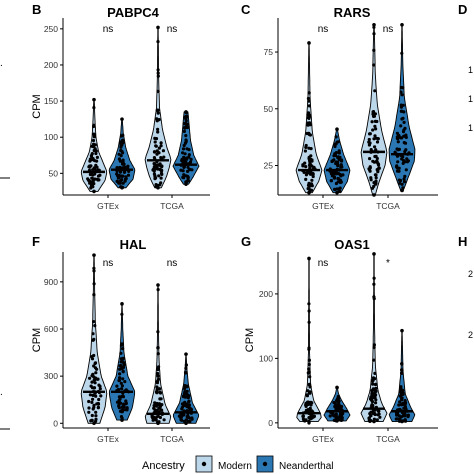 This screenshot has width=474, height=474. What do you see at coordinates (470, 128) in the screenshot?
I see `right-edge-tick-3: 1` at bounding box center [470, 128].